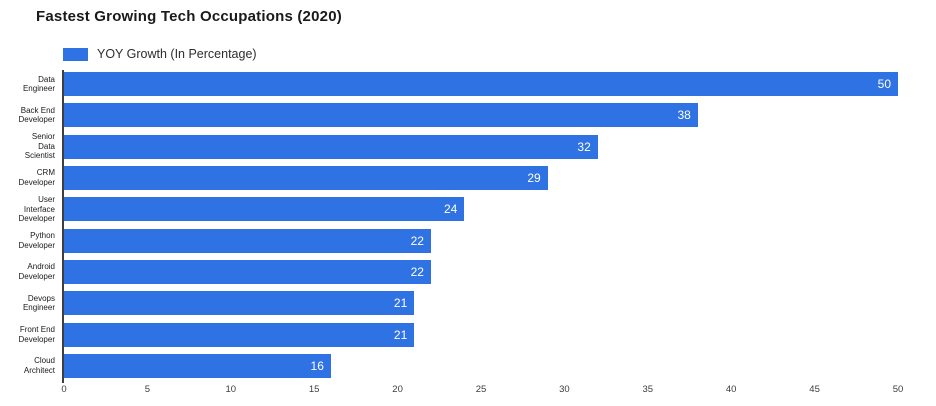 The width and height of the screenshot is (936, 406). What do you see at coordinates (189, 16) in the screenshot?
I see `chart-title: Fastest Growing Tech Occupations (2020)` at bounding box center [189, 16].